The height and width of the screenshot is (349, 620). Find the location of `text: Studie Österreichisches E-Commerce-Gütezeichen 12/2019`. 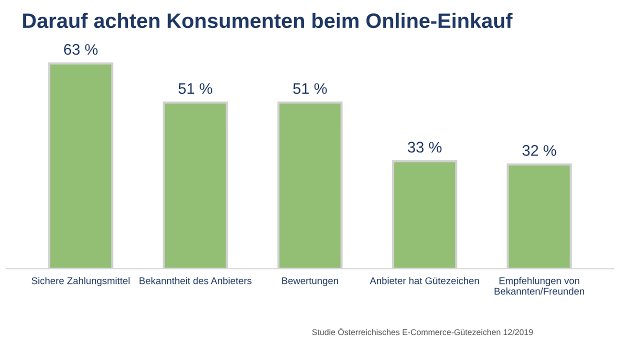

text: Studie Österreichisches E-Commerce-Gütezeichen 12/2019 is located at coordinates (422, 332).